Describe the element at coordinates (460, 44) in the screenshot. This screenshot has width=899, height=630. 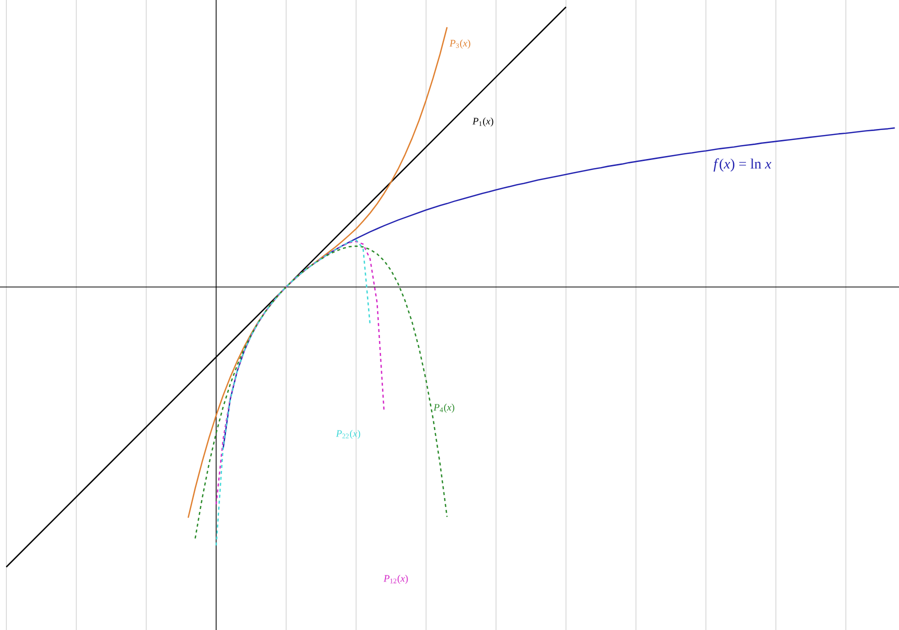
I see `series-label: P$_{3}$(x)` at that location.